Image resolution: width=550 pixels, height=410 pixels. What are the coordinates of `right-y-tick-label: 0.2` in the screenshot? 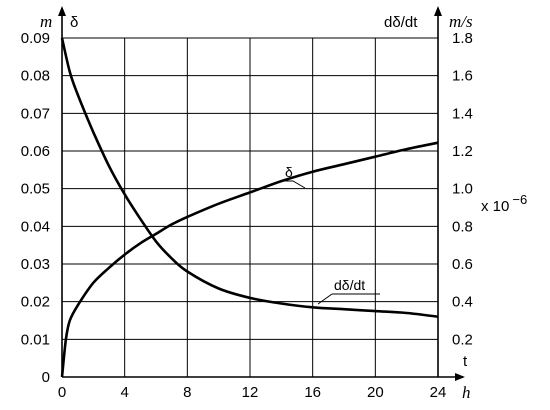 It's located at (462, 339).